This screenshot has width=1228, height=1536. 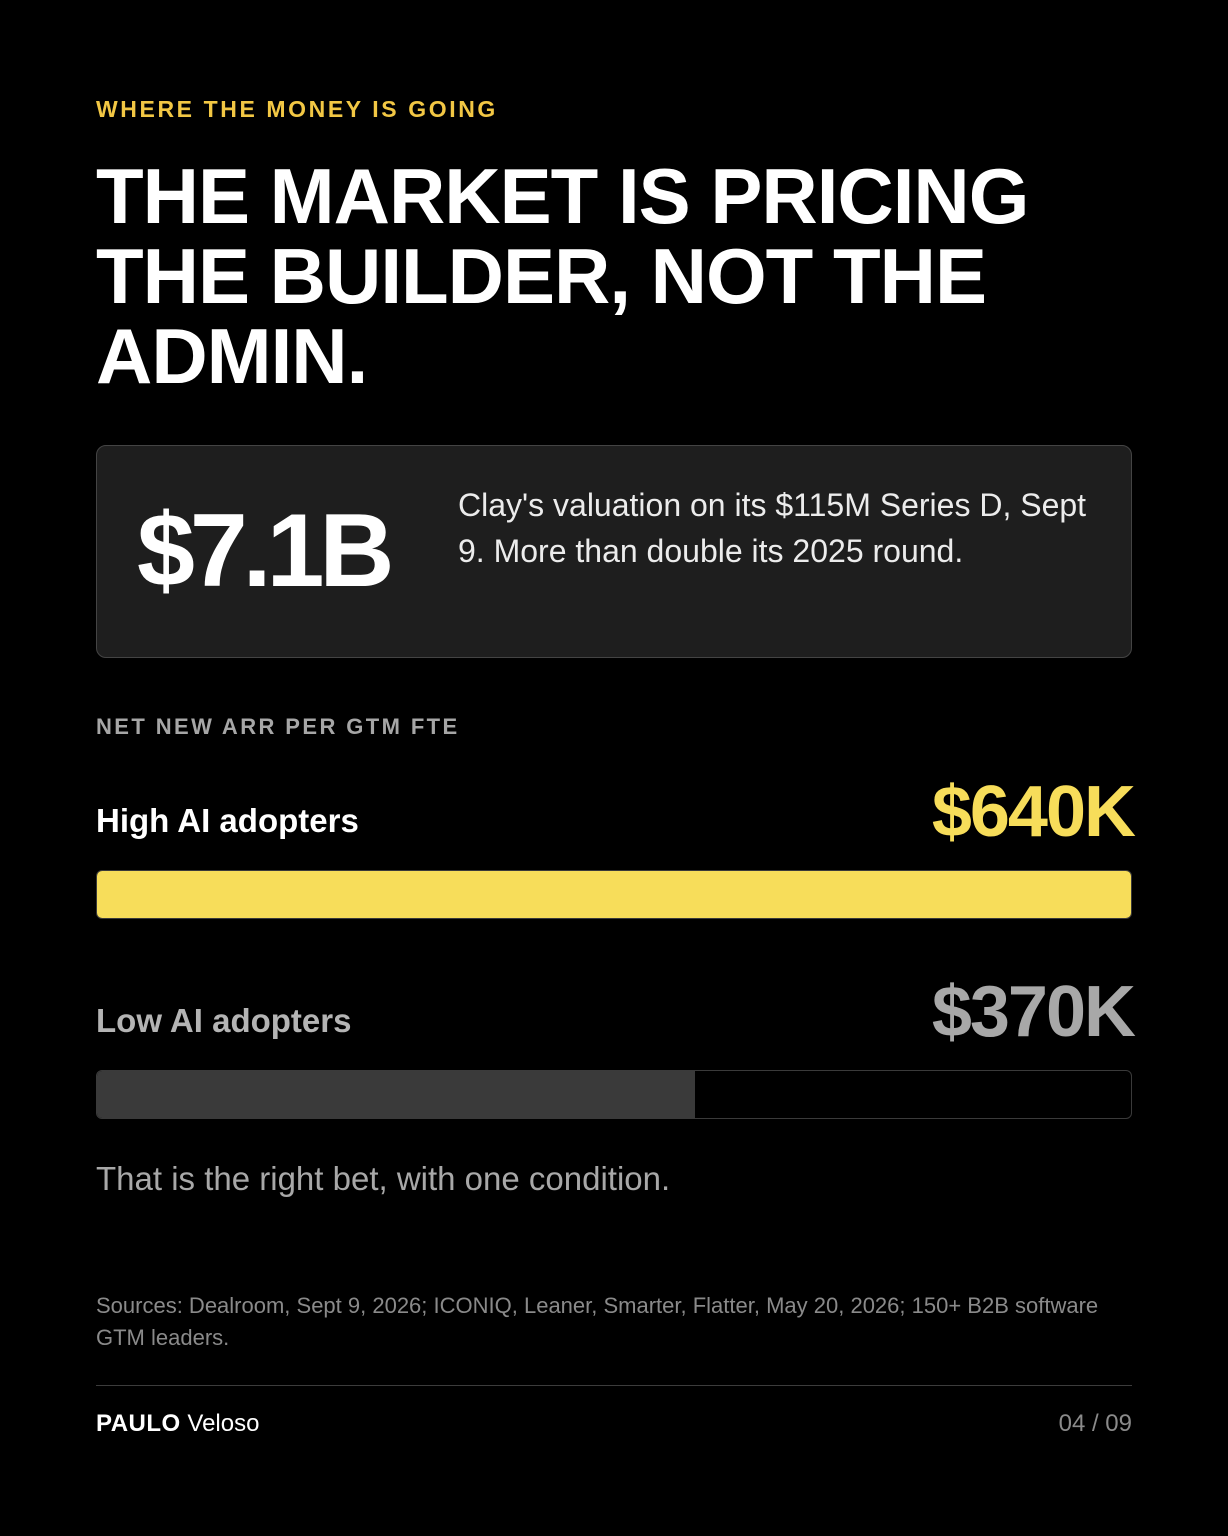 What do you see at coordinates (278, 726) in the screenshot?
I see `chart-title: NET NEW ARR PER GTM FTE` at bounding box center [278, 726].